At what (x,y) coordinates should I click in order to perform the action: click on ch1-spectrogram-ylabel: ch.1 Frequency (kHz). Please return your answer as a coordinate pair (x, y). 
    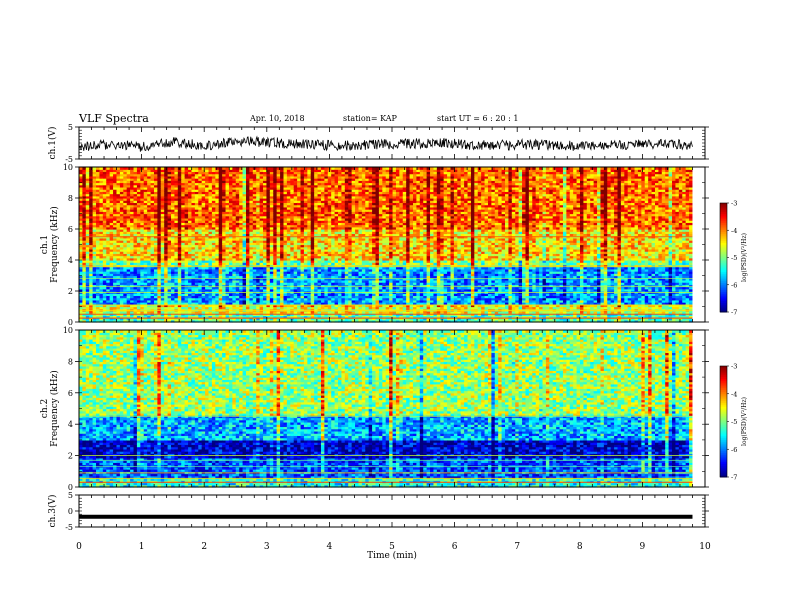
    Looking at the image, I should click on (50, 244).